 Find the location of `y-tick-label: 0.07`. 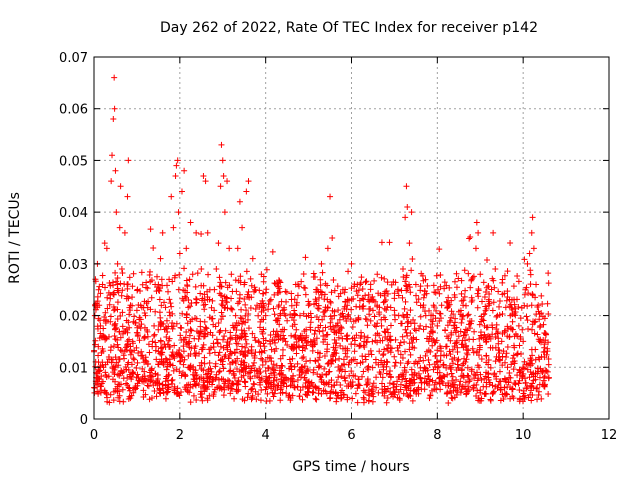

y-tick-label: 0.07 is located at coordinates (73, 58).